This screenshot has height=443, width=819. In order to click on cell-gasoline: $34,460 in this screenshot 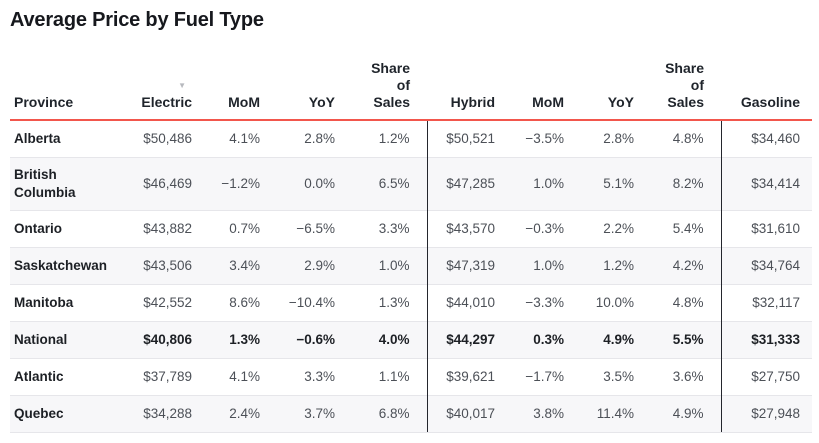, I will do `click(766, 138)`.